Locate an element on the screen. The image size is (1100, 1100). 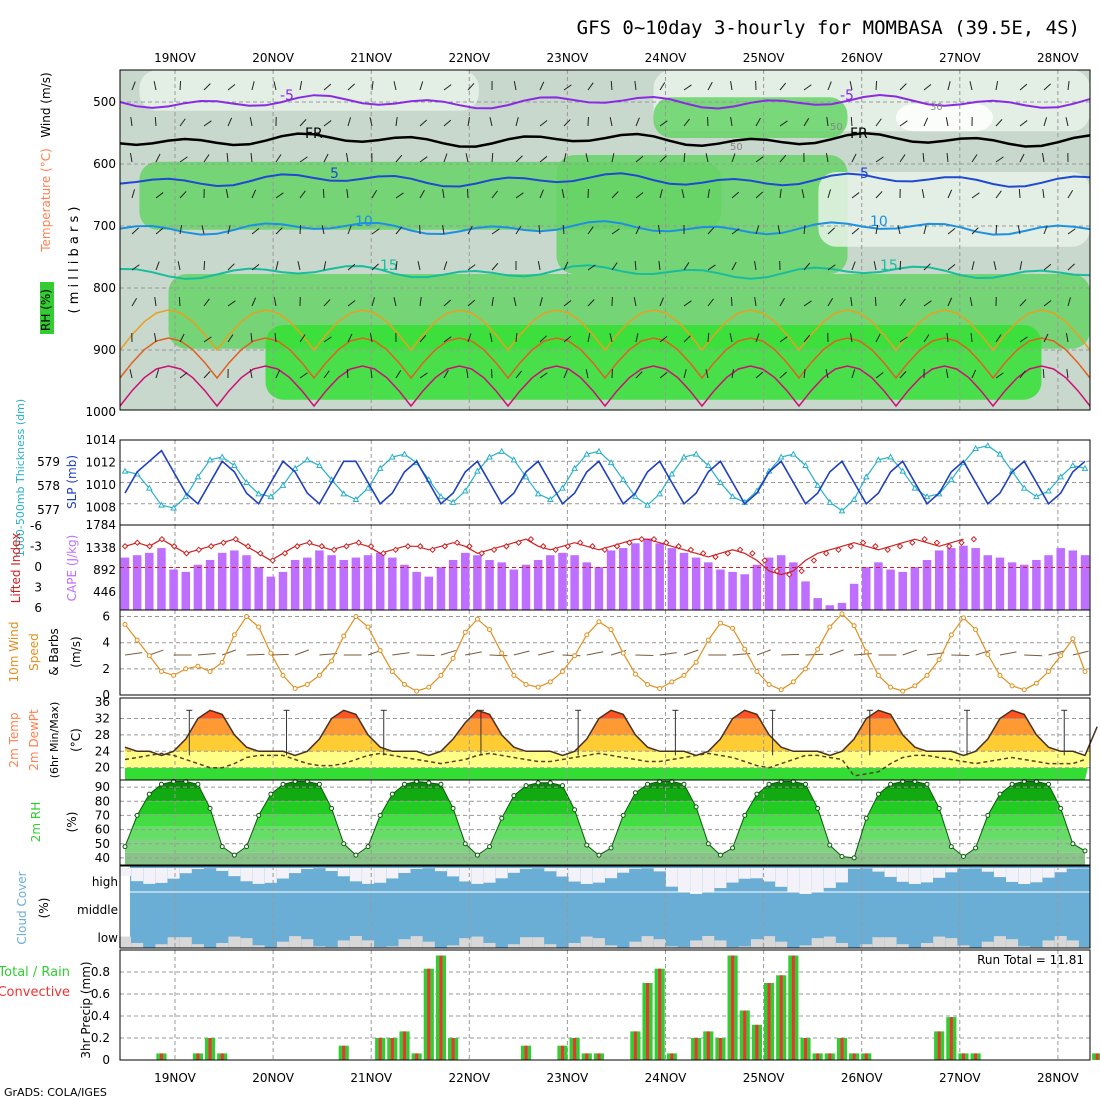
temp-tick-label: 20 is located at coordinates (102, 768).